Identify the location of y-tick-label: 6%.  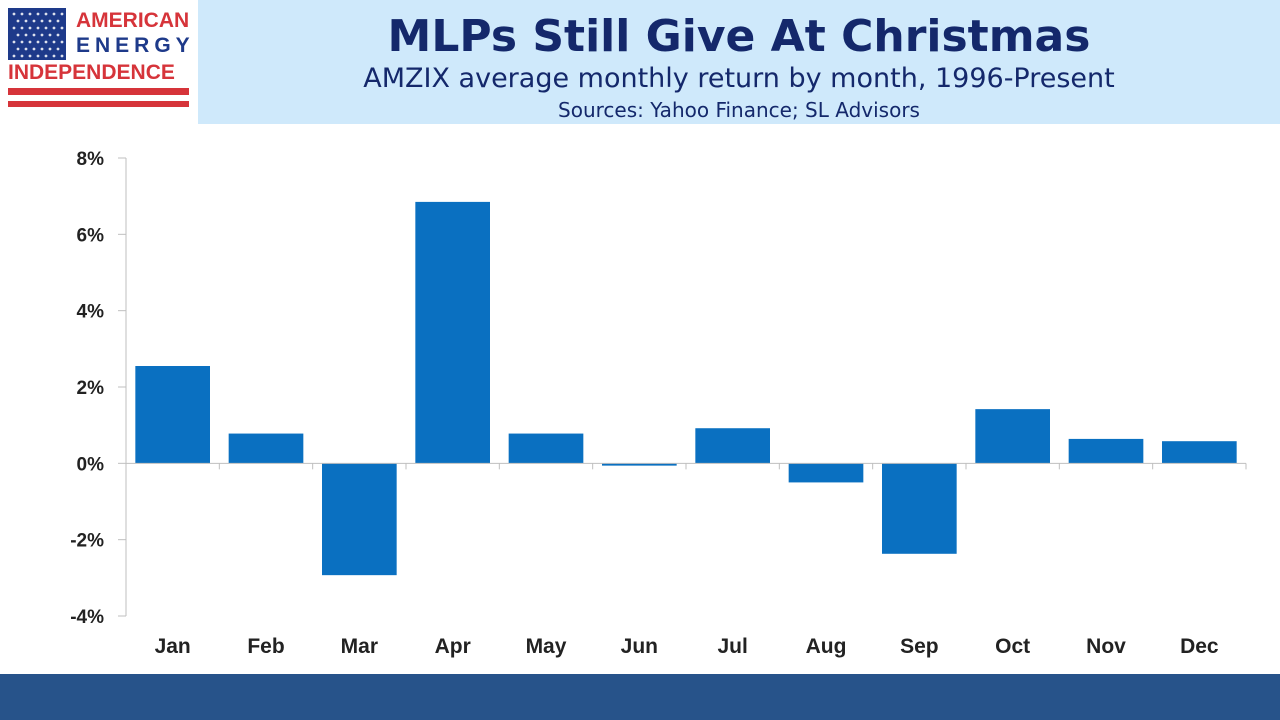
(91, 235).